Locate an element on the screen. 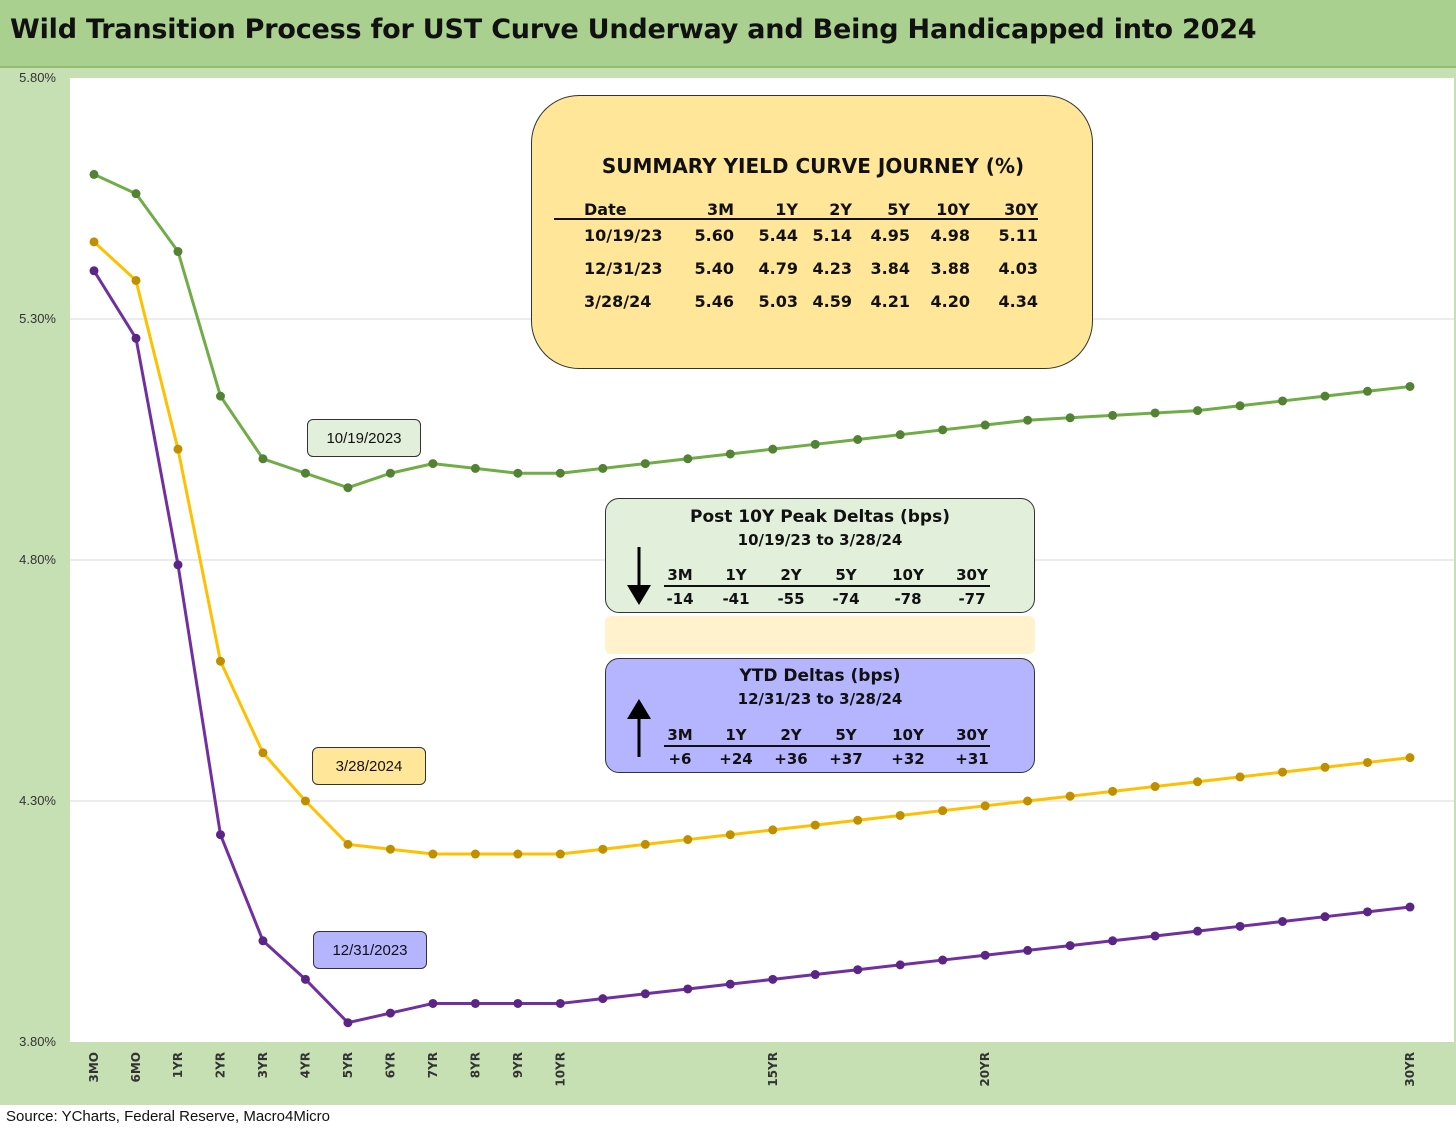 This screenshot has width=1456, height=1135. y-tick-label: 5.30% is located at coordinates (37, 318).